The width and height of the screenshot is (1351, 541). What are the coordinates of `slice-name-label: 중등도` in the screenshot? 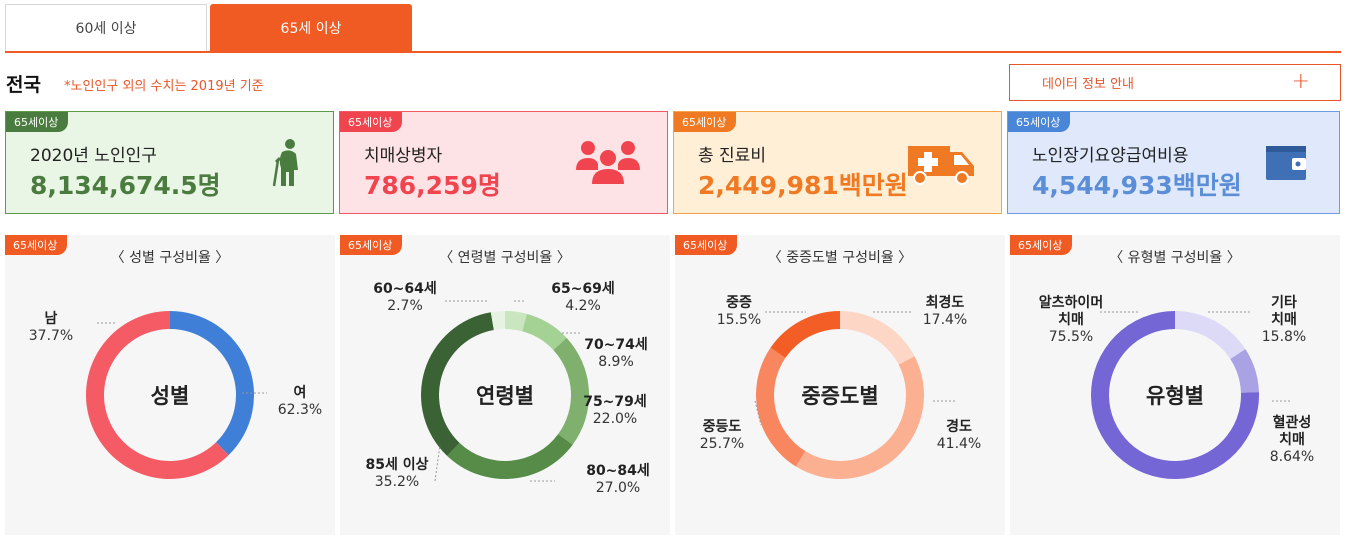 It's located at (722, 427).